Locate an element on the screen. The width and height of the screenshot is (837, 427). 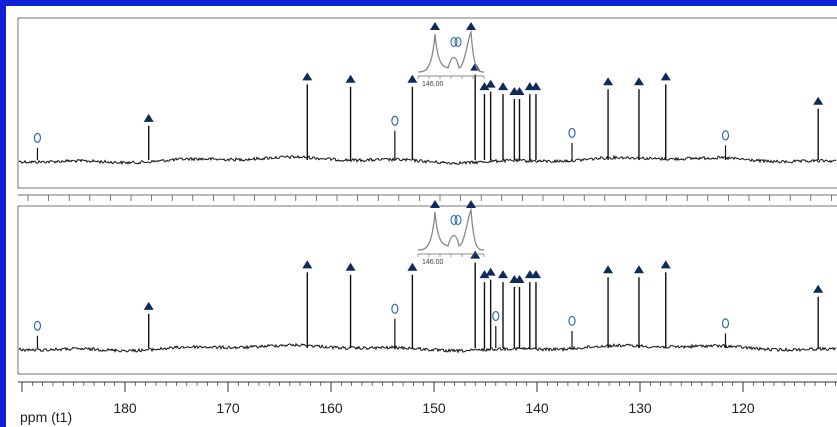
x-axis-label: ppm (t1) is located at coordinates (46, 417).